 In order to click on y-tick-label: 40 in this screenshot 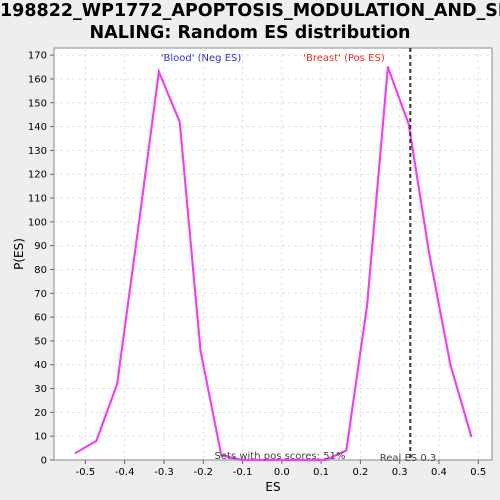, I will do `click(40, 365)`.